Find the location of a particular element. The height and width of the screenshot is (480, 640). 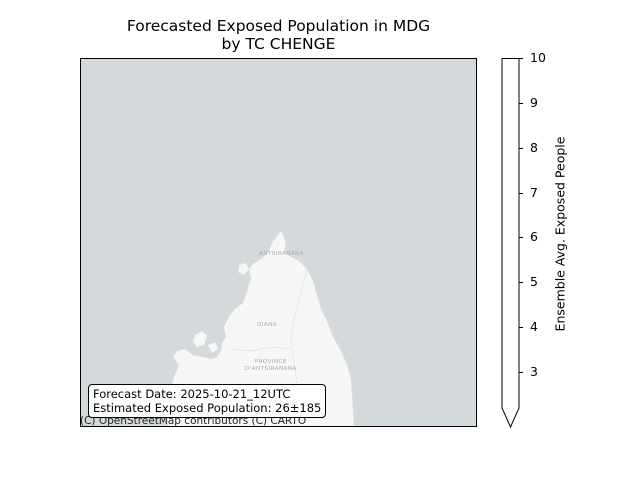

colorbar-body is located at coordinates (510, 243).